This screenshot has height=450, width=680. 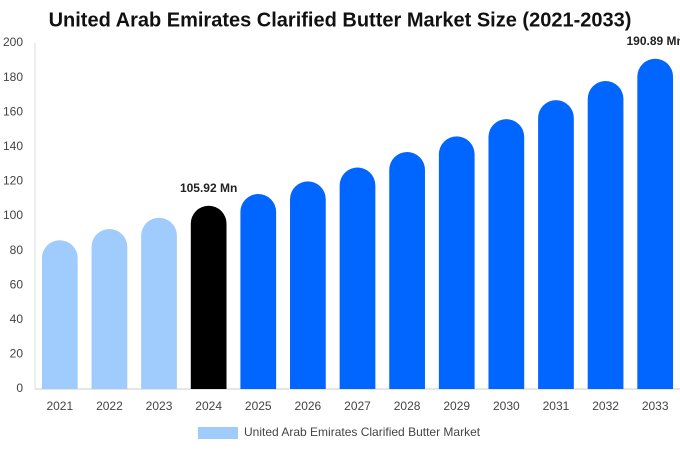 I want to click on y-tick-label: 60, so click(x=17, y=284).